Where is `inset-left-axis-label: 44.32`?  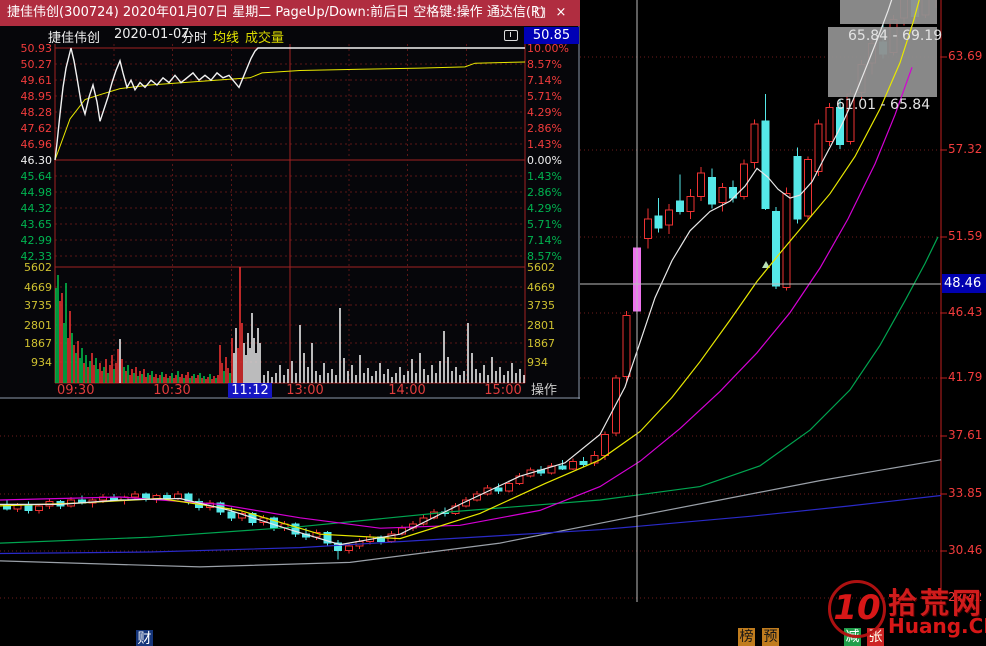 inset-left-axis-label: 44.32 is located at coordinates (36, 208).